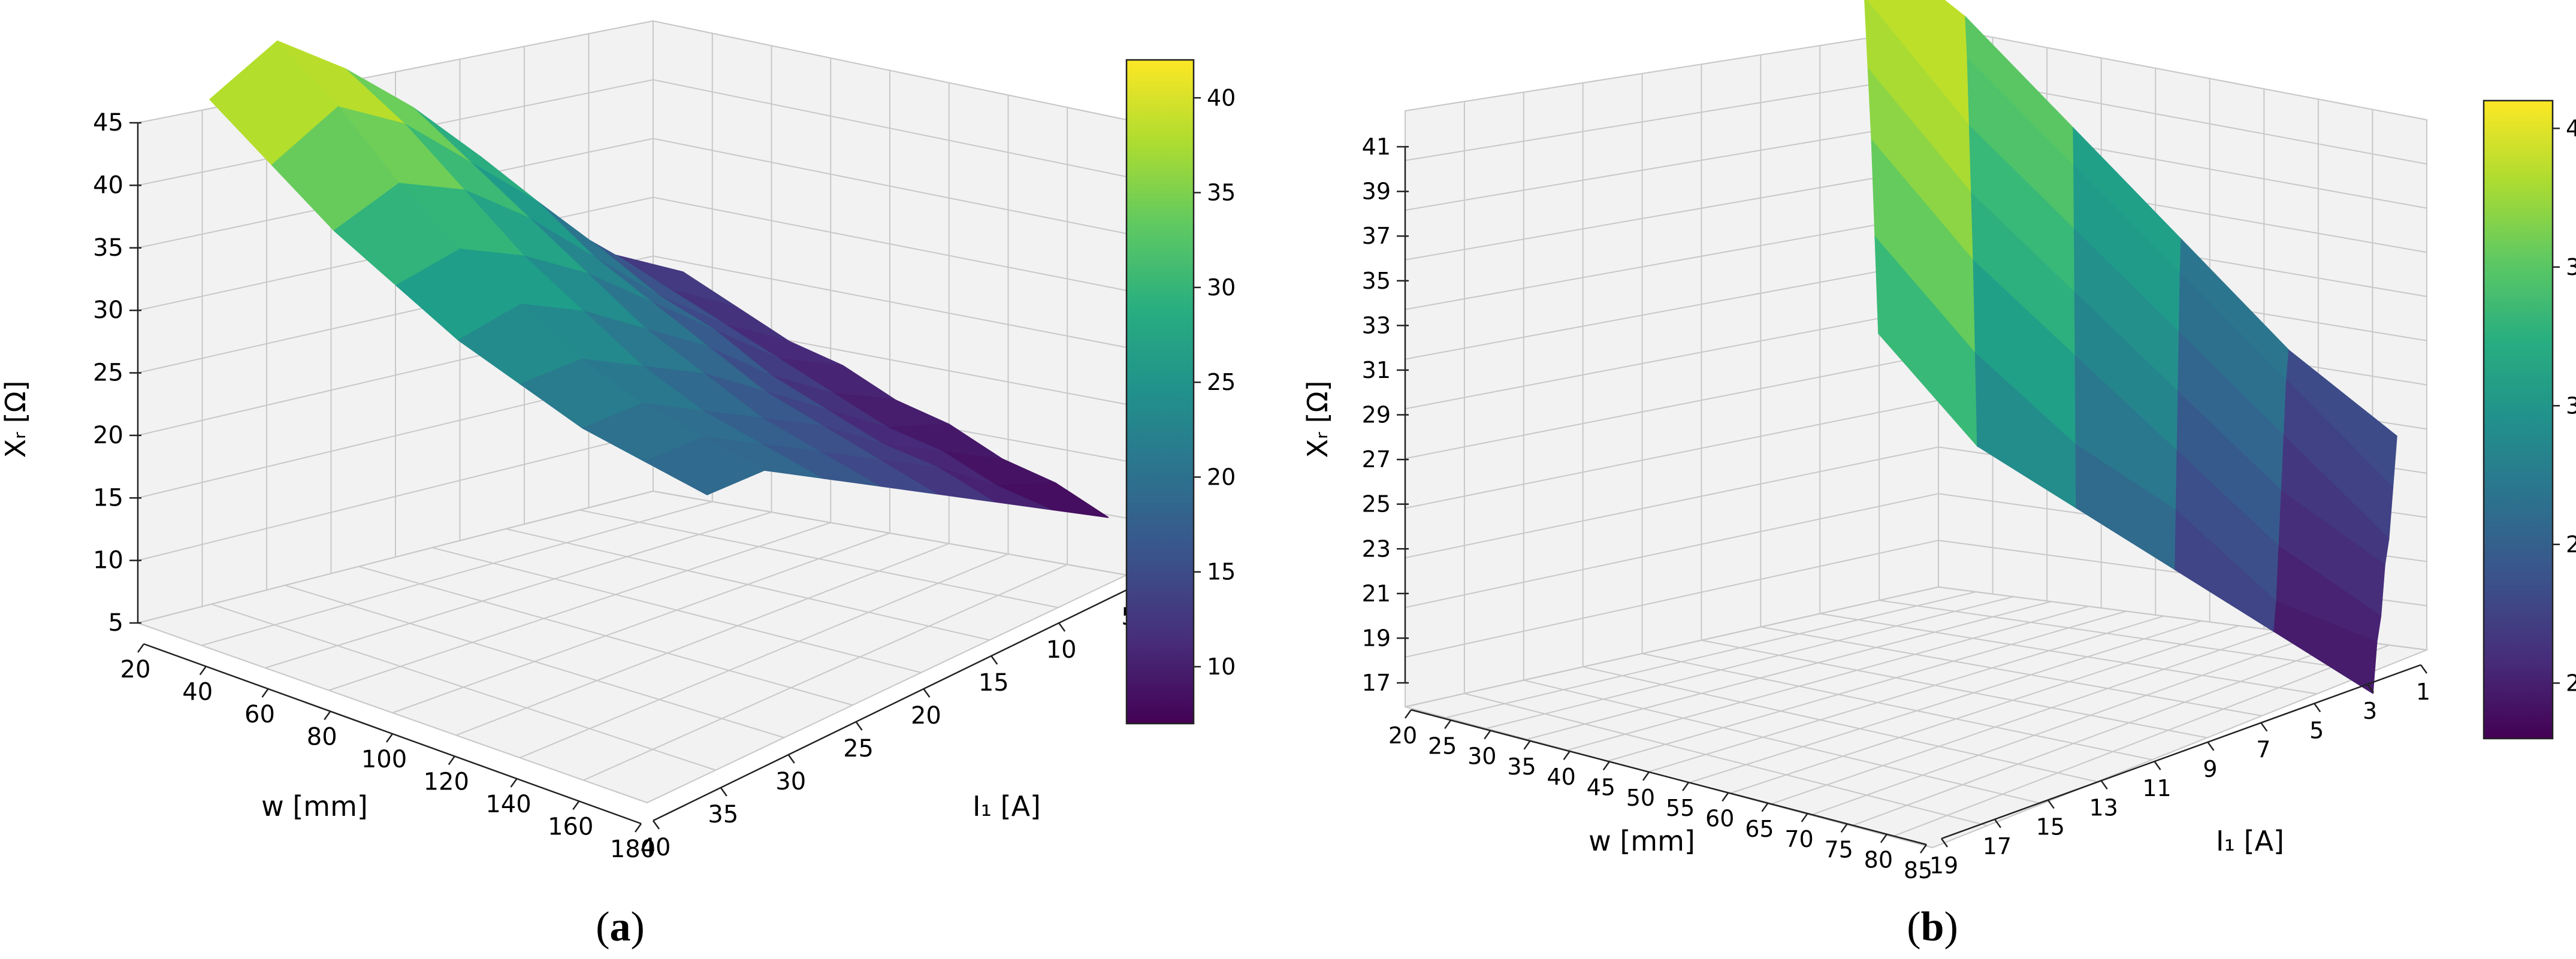 Image resolution: width=2576 pixels, height=959 pixels. What do you see at coordinates (1377, 549) in the screenshot?
I see `b-z-tick-label: 23` at bounding box center [1377, 549].